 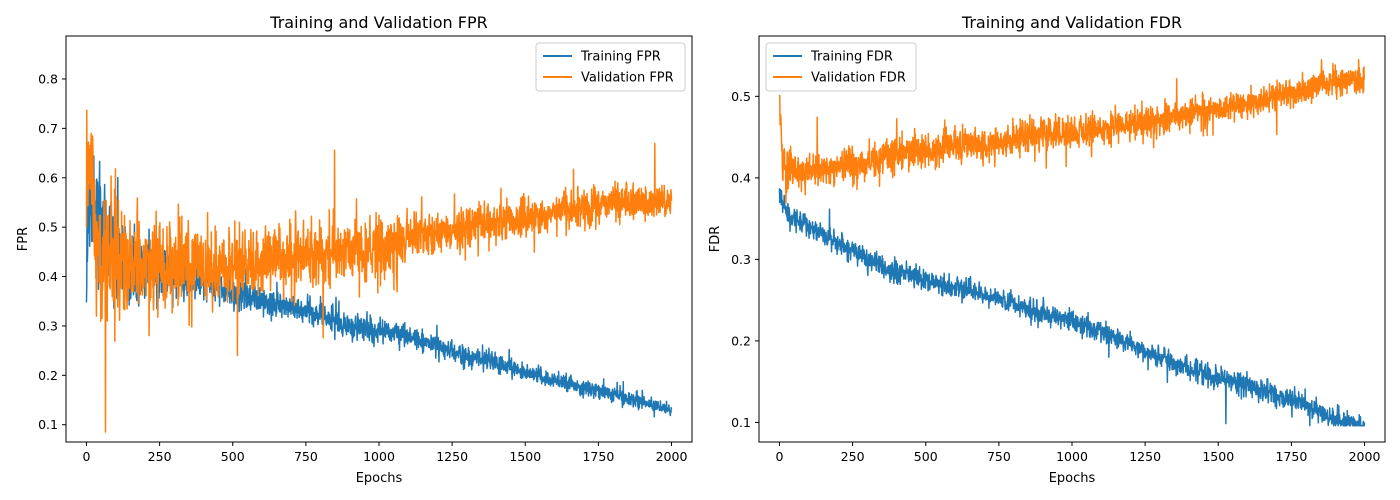 I want to click on legend-label-validation-fdr: Validation FDR, so click(x=858, y=78).